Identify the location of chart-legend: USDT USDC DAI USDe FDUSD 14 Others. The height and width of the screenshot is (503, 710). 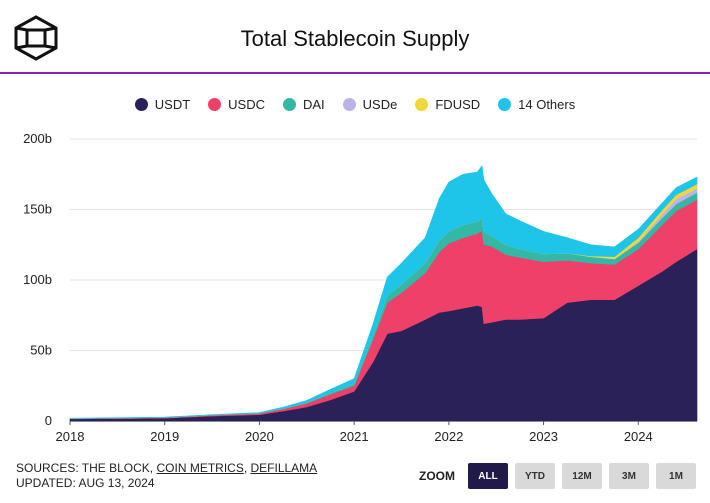
(355, 104).